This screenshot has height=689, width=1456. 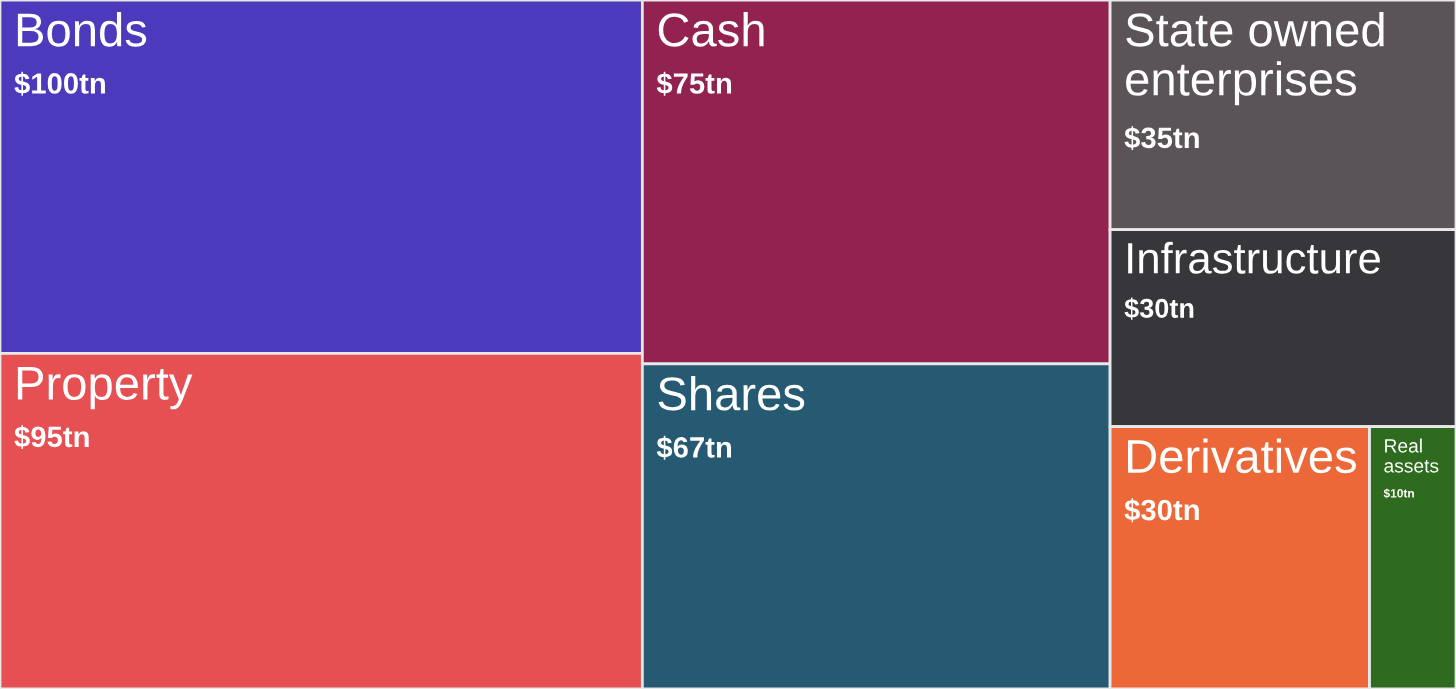 What do you see at coordinates (105, 388) in the screenshot?
I see `category-label: Property` at bounding box center [105, 388].